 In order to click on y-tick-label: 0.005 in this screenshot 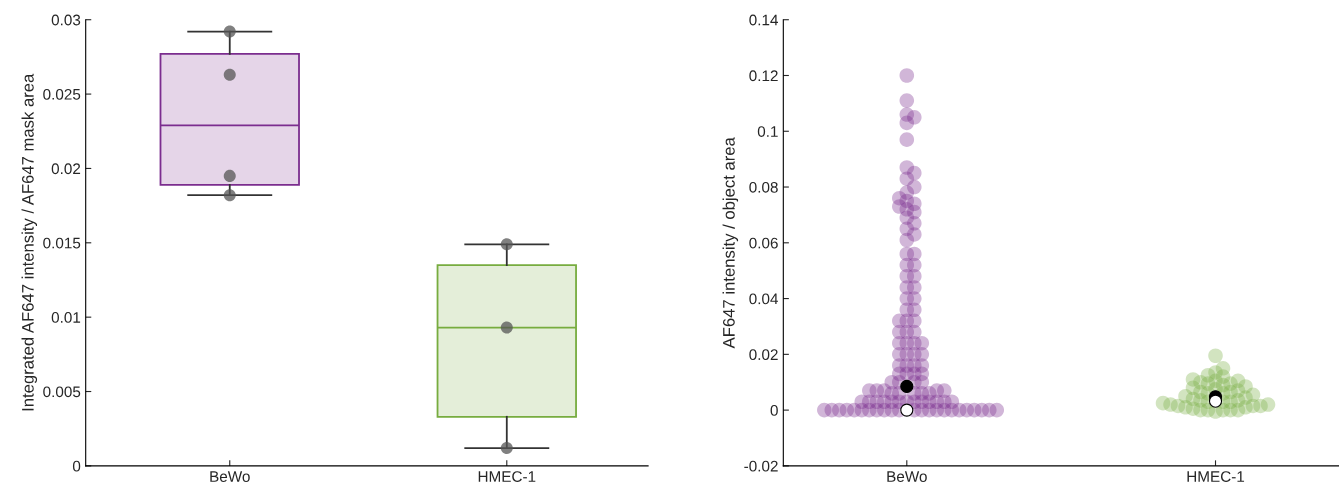, I will do `click(62, 392)`.